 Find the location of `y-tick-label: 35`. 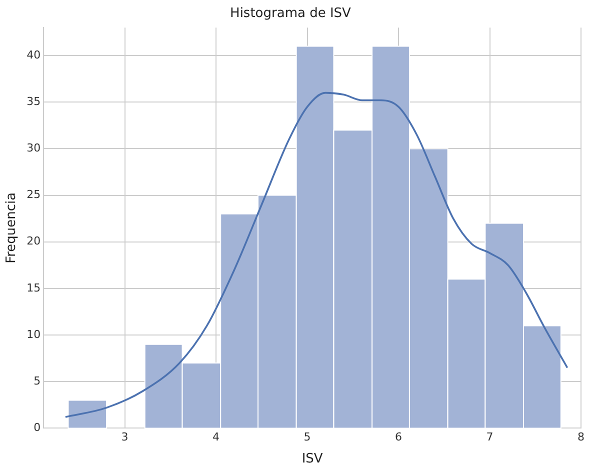

y-tick-label: 35 is located at coordinates (33, 101).